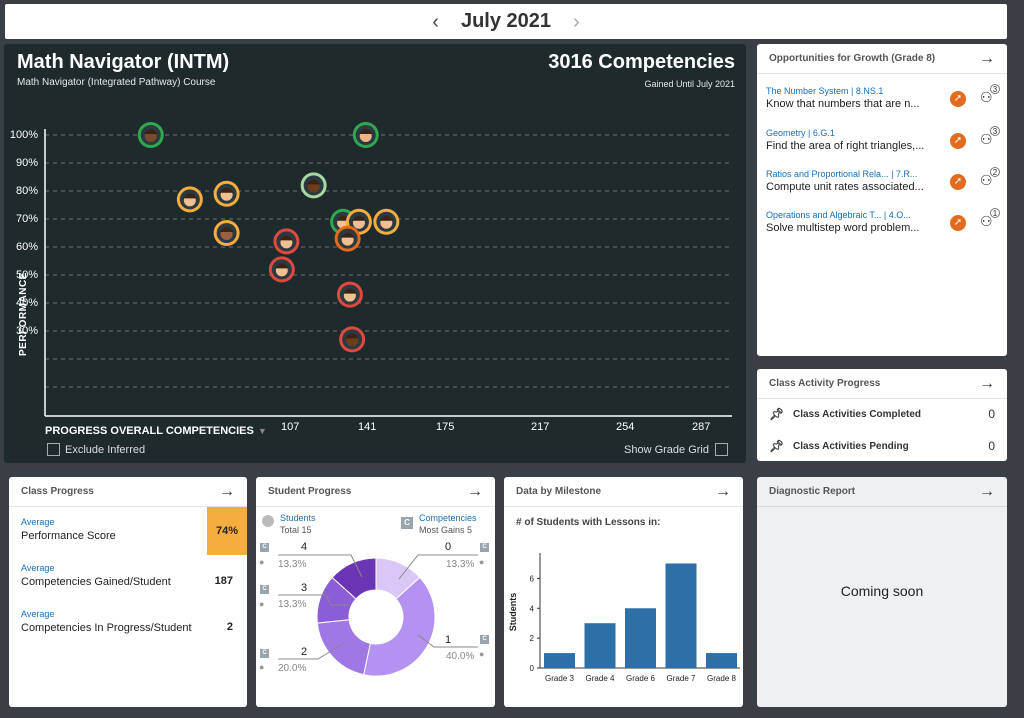 The width and height of the screenshot is (1024, 718). Describe the element at coordinates (446, 530) in the screenshot. I see `competencies-most-gains: Most Gains 5` at that location.